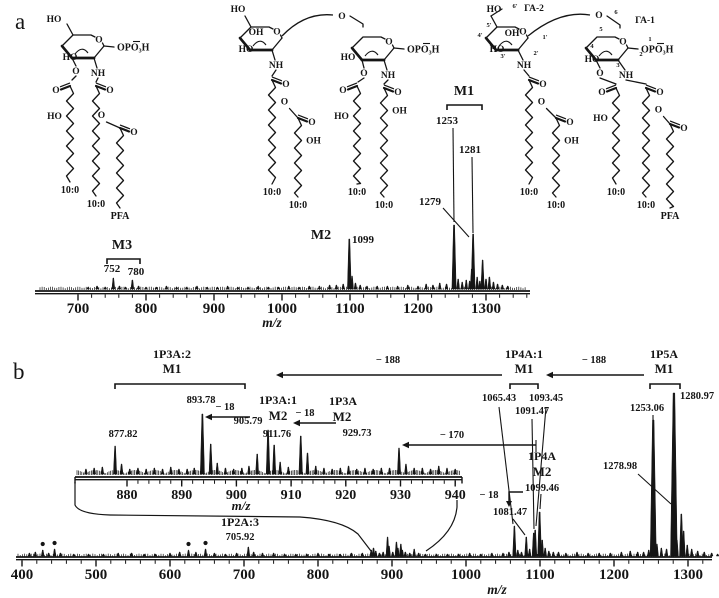 Image resolution: width=719 pixels, height=598 pixels. I want to click on panel-a-mz-label: m/z, so click(272, 322).